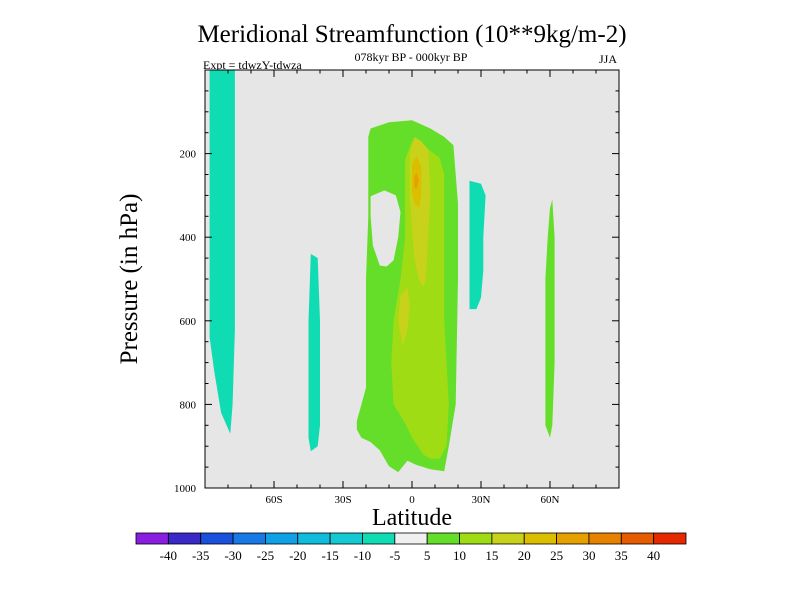 This screenshot has width=800, height=600. Describe the element at coordinates (297, 555) in the screenshot. I see `colorbar-label: -20` at that location.